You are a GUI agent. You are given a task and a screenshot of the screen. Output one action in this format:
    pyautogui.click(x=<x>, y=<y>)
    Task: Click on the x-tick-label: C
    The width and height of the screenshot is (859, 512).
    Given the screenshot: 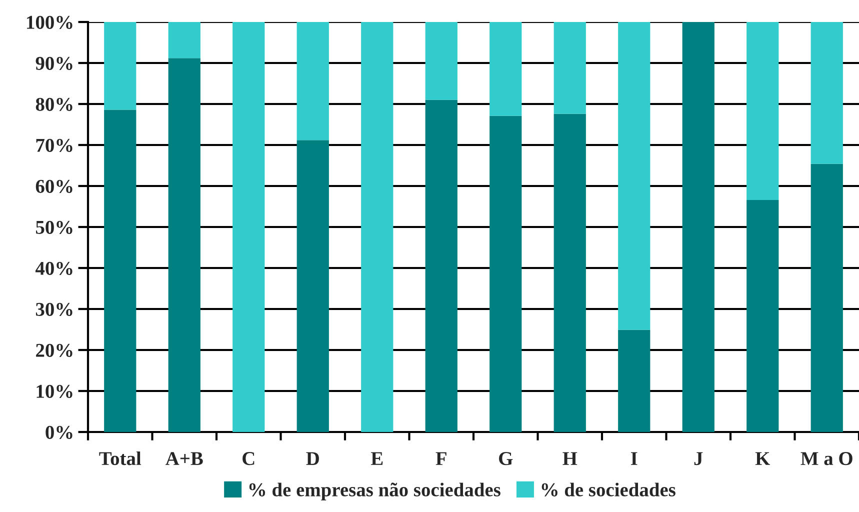 What is the action you would take?
    pyautogui.click(x=248, y=459)
    